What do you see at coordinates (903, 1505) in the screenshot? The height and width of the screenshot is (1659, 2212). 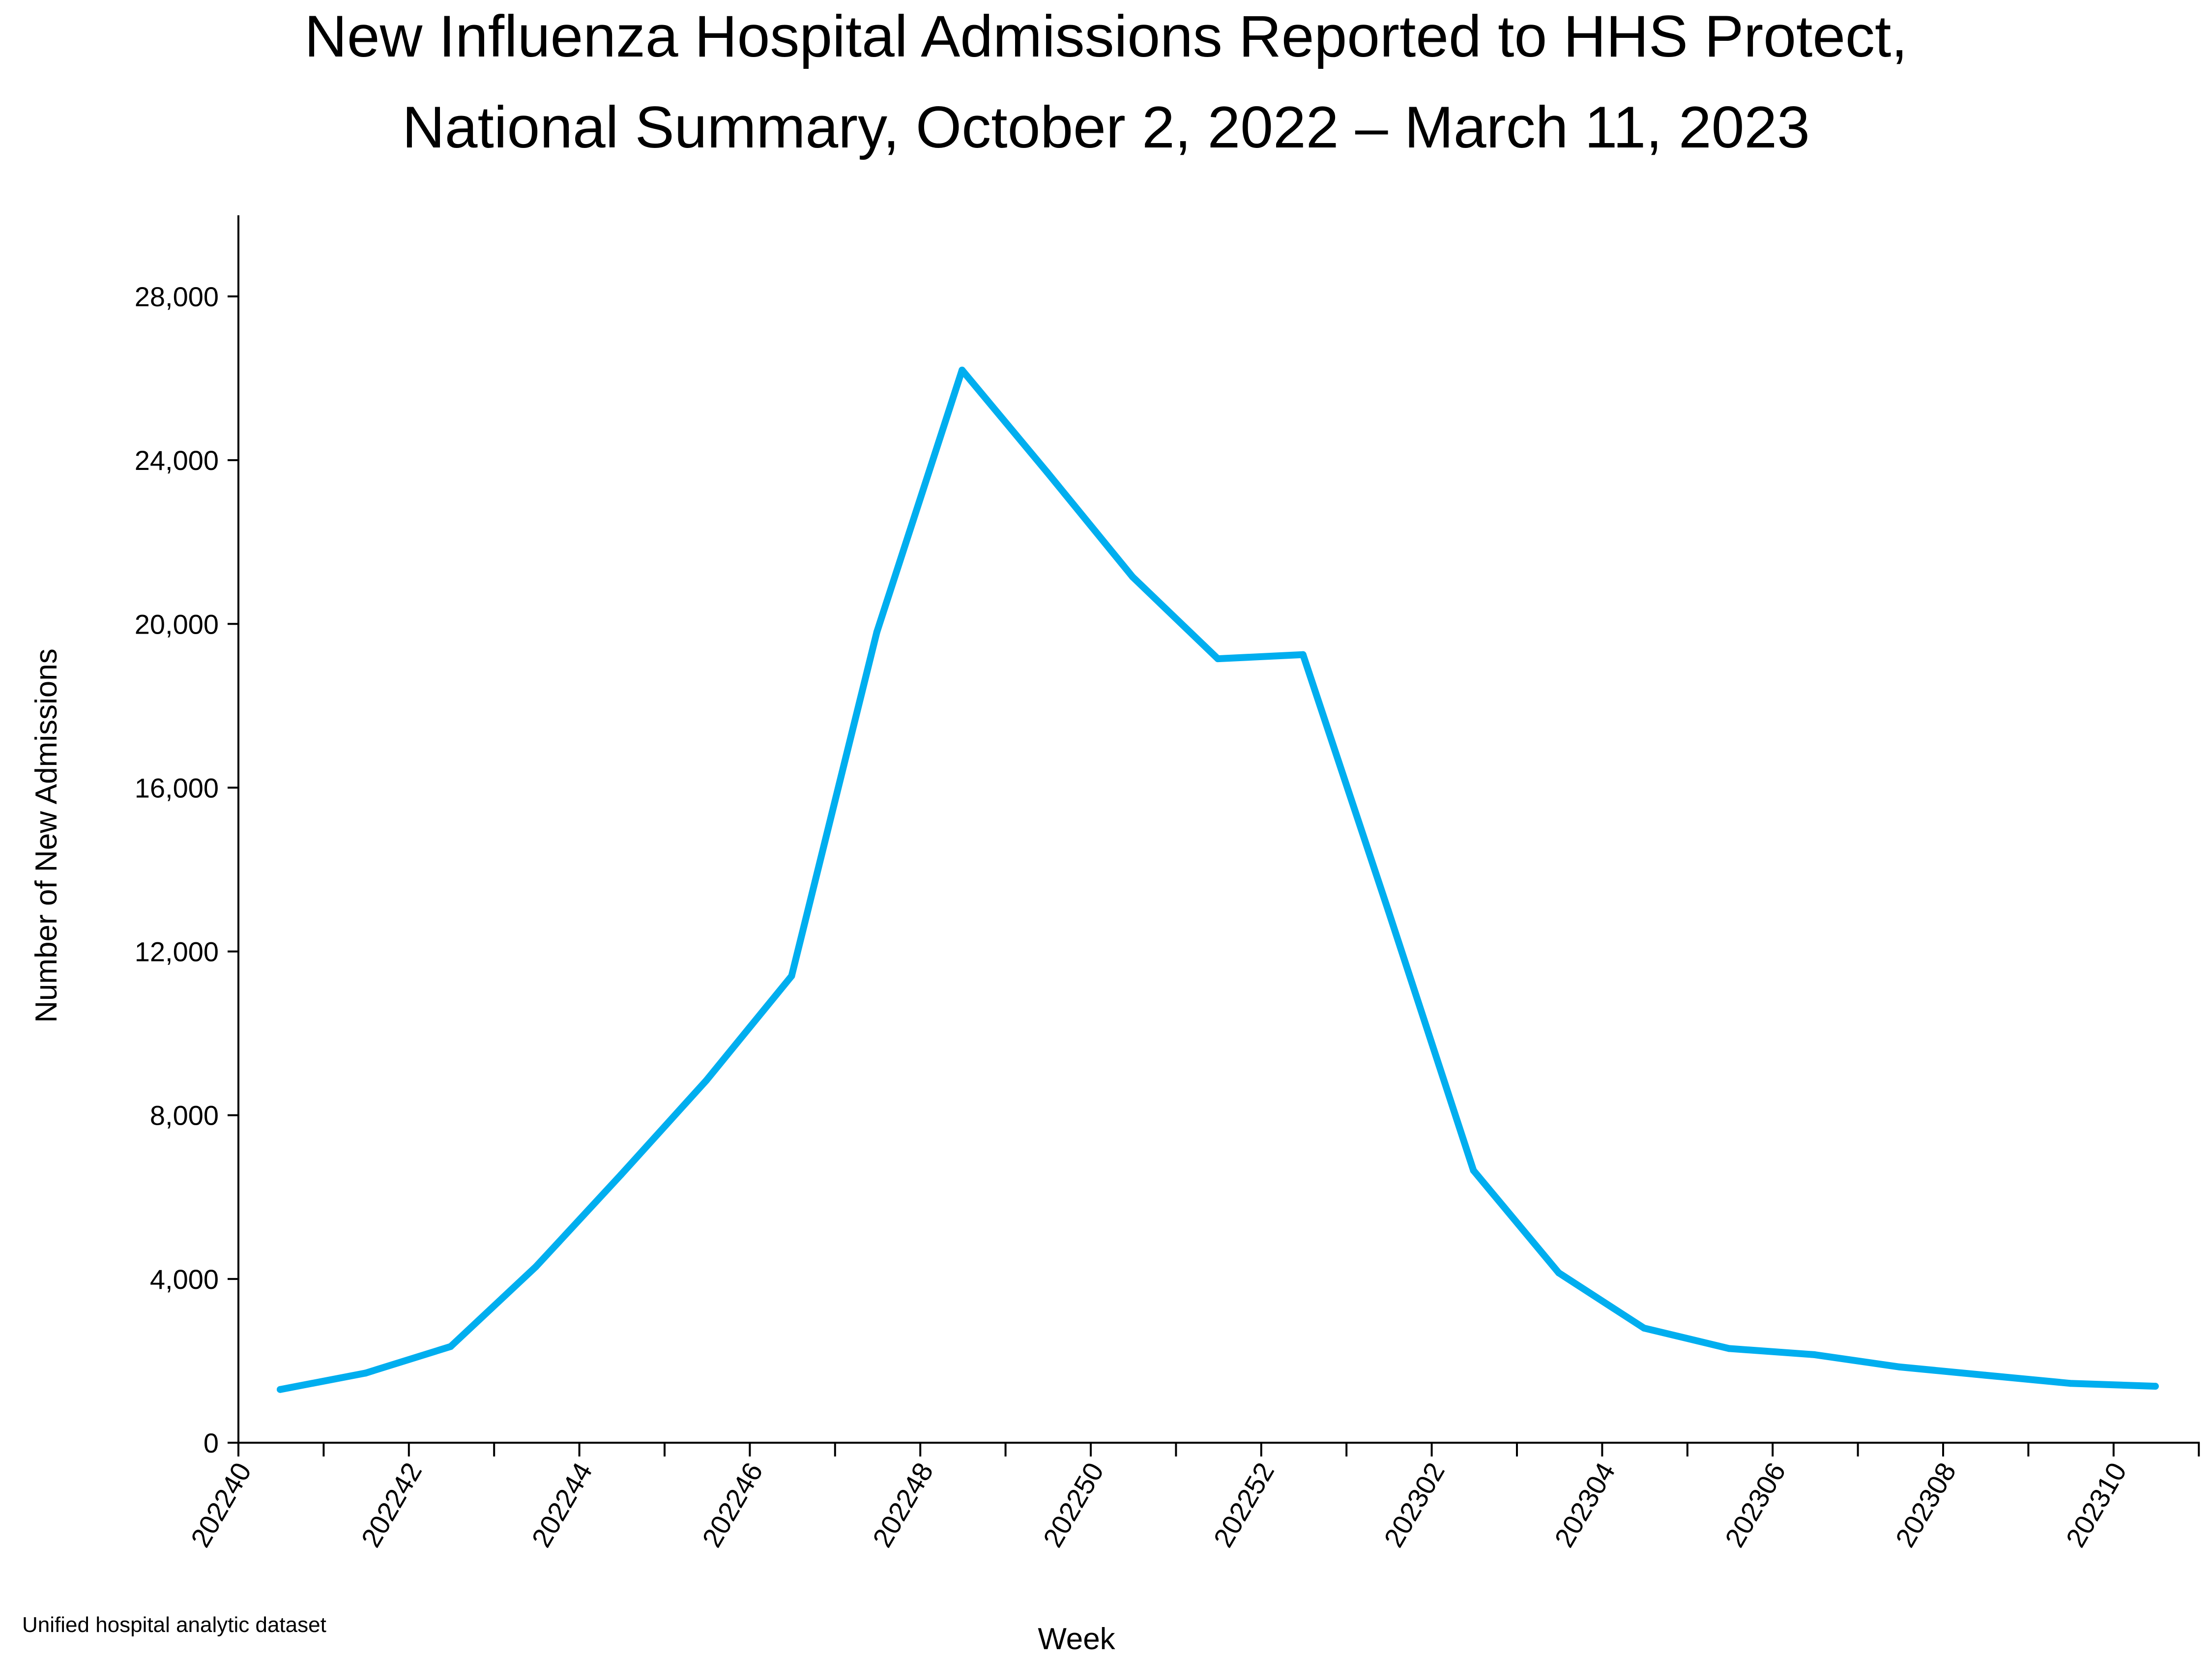 I see `x-tick-label: 202248` at bounding box center [903, 1505].